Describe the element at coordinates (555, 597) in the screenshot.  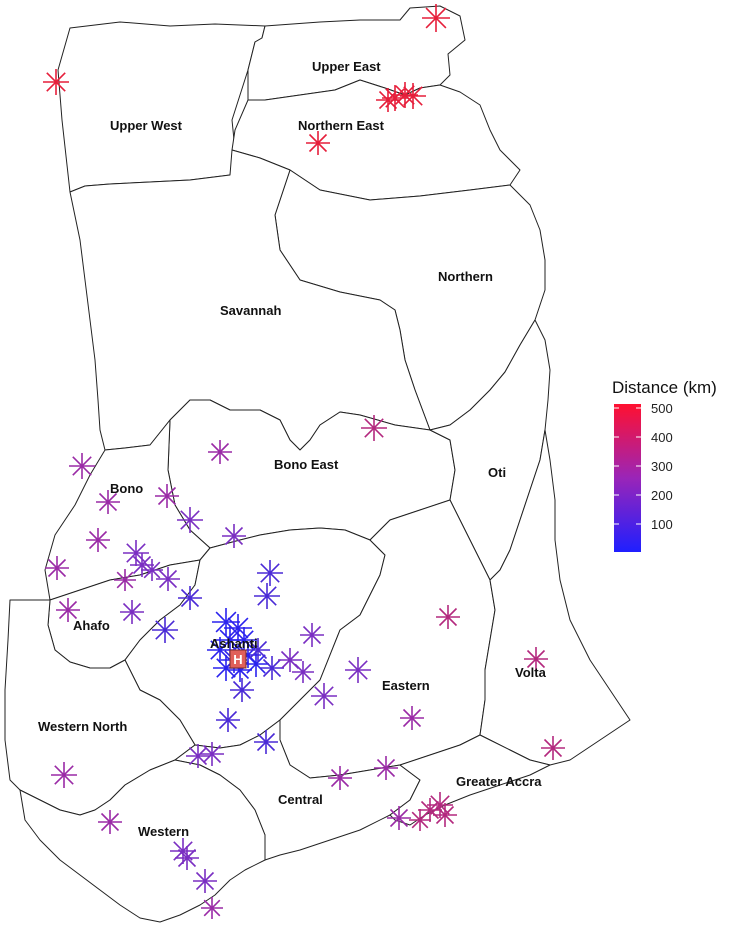
I see `region-volta` at that location.